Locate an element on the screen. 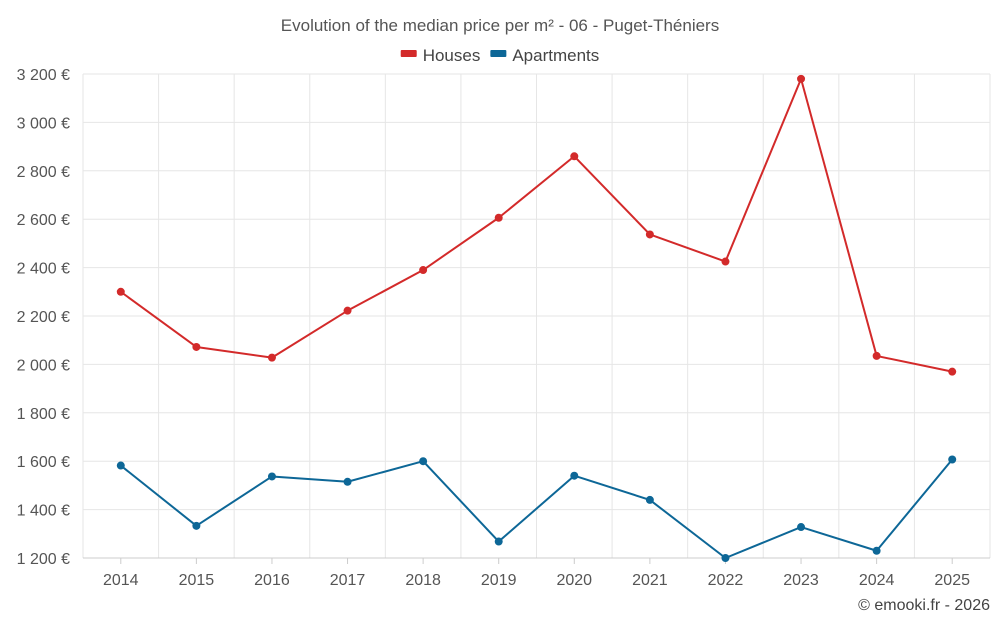 Image resolution: width=1000 pixels, height=625 pixels. legend-item-houses: Houses is located at coordinates (440, 55).